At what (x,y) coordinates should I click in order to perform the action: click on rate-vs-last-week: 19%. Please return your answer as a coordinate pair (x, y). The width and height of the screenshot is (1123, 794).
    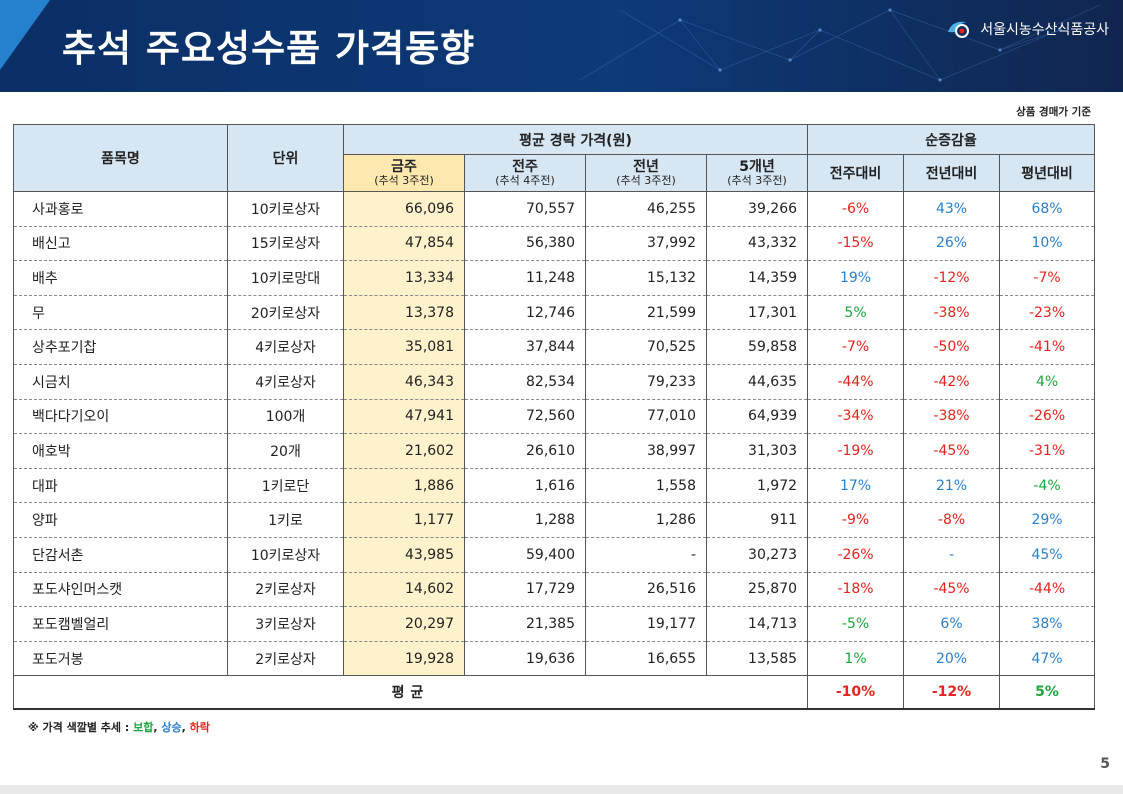
    Looking at the image, I should click on (856, 278).